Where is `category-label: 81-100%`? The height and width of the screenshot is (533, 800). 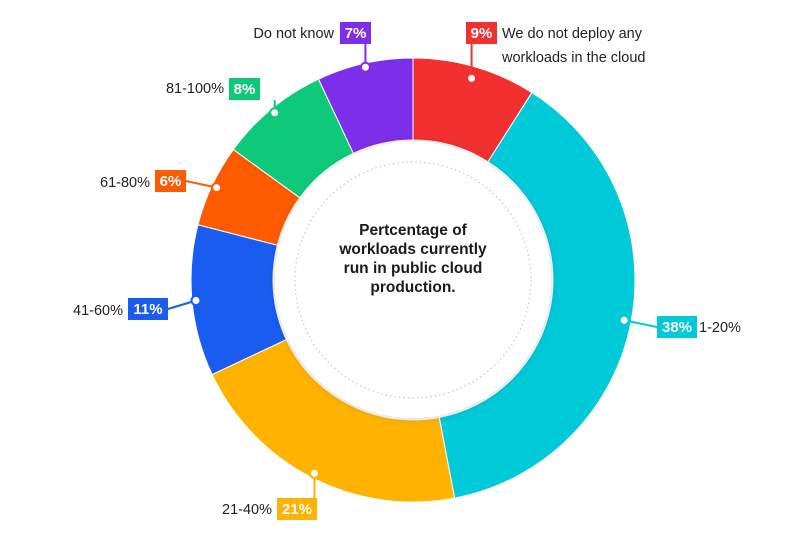
category-label: 81-100% is located at coordinates (195, 89).